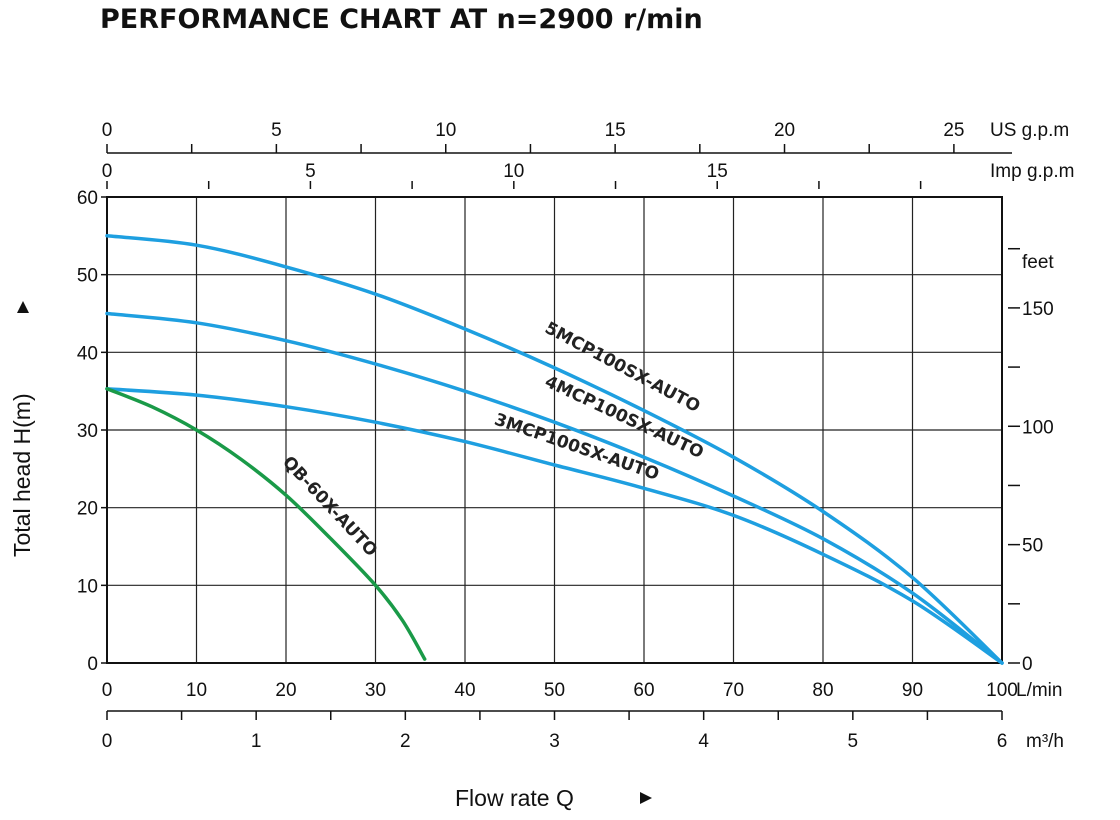 The height and width of the screenshot is (820, 1120). What do you see at coordinates (375, 690) in the screenshot?
I see `x-tick-label: 30` at bounding box center [375, 690].